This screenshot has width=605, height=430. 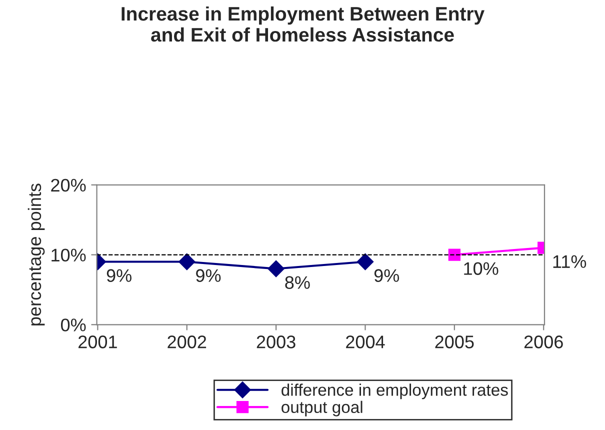 I want to click on chart-title: Increase in Employment Between Entry and Exit of Homeless Assistance, so click(x=303, y=24).